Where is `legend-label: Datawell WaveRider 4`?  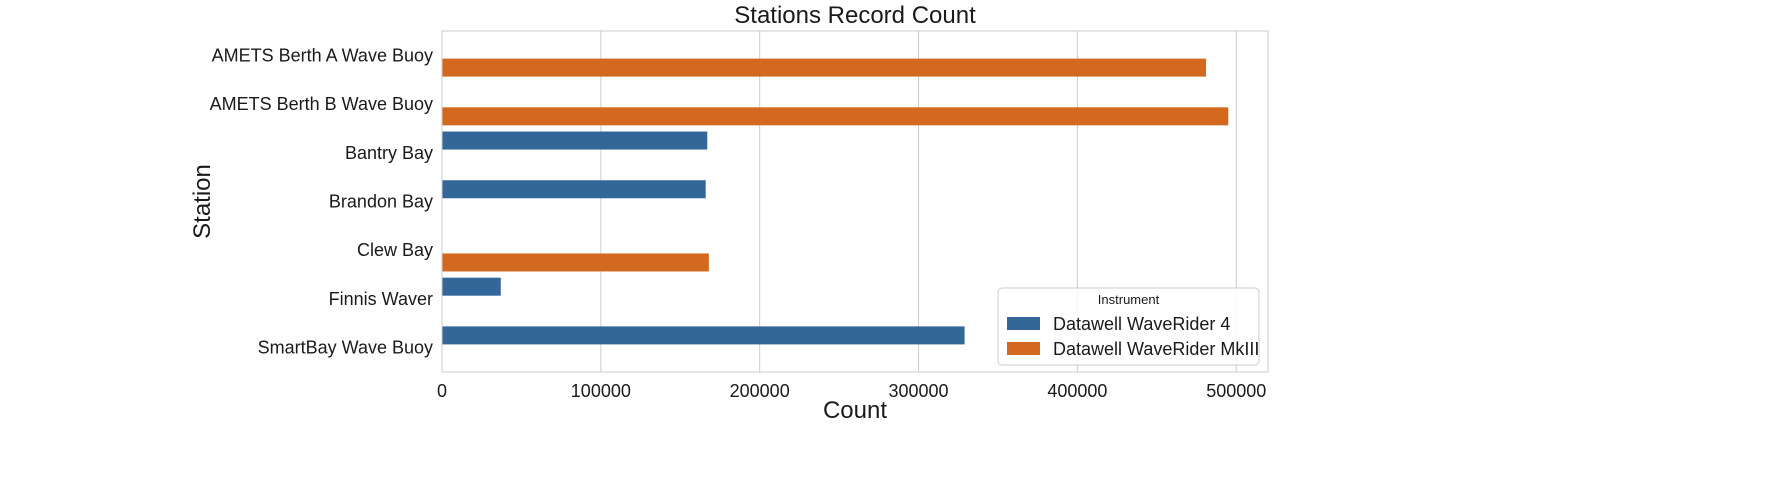 legend-label: Datawell WaveRider 4 is located at coordinates (1141, 324).